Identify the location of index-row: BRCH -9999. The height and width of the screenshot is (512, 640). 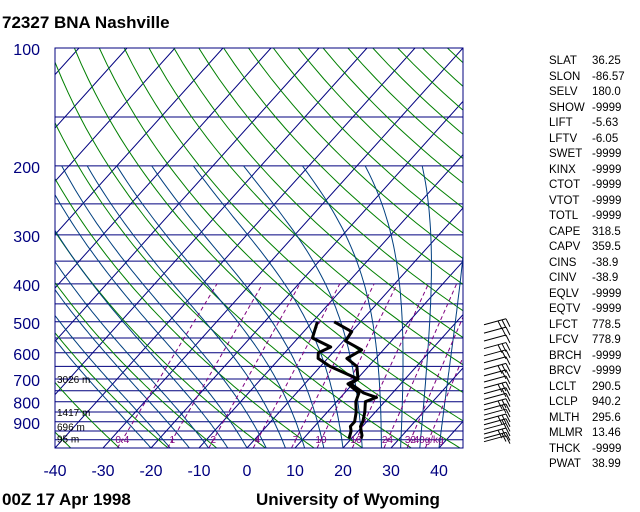
(593, 358).